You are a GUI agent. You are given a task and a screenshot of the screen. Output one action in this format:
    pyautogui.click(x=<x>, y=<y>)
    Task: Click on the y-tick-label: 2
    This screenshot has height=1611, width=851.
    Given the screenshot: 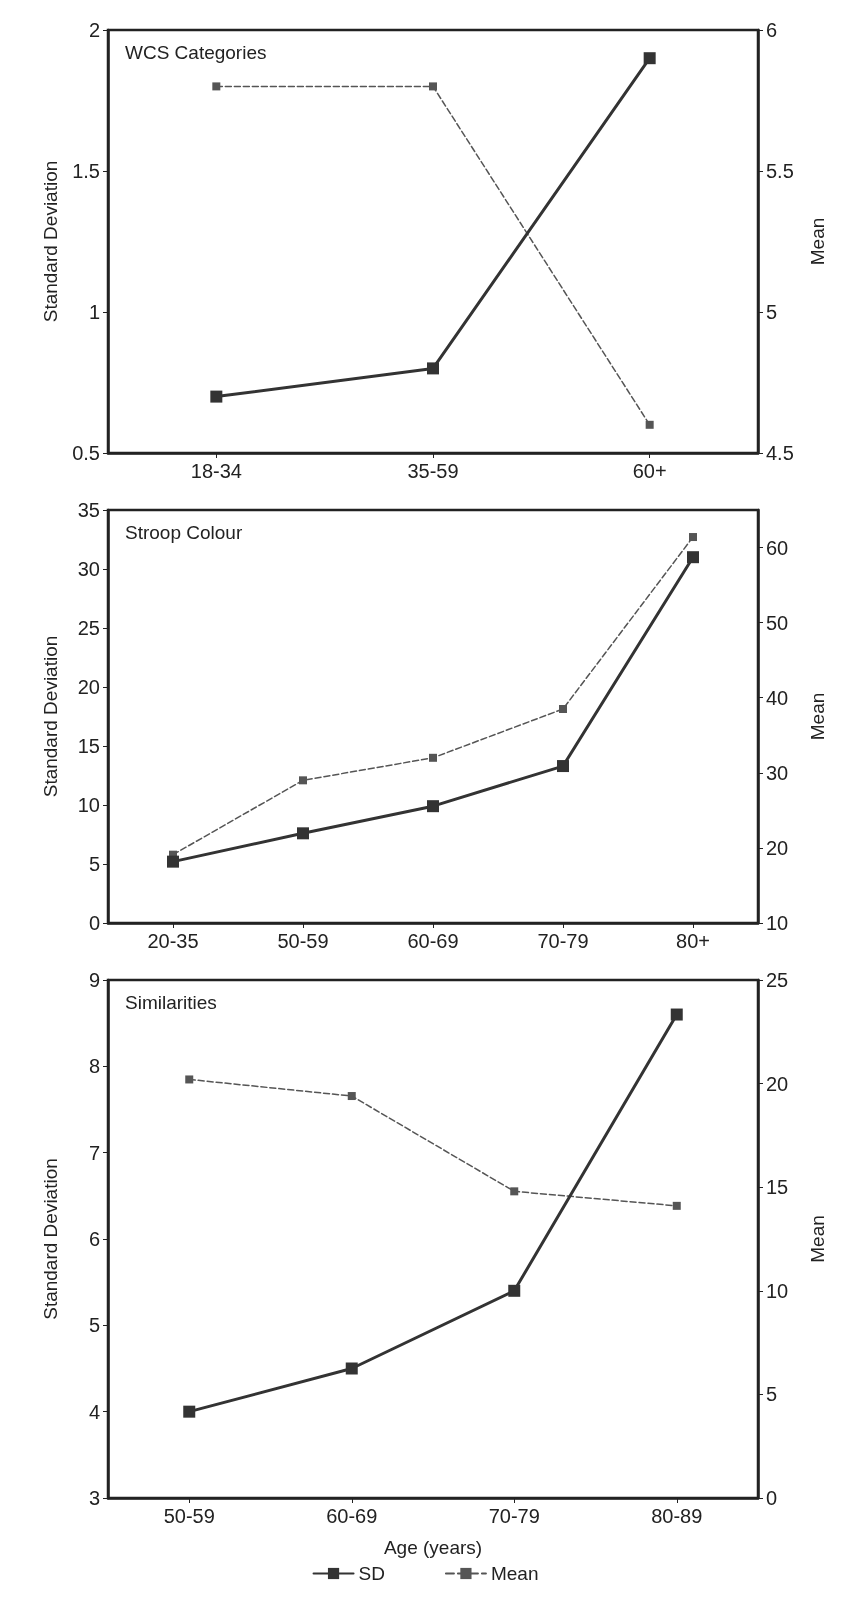 What is the action you would take?
    pyautogui.click(x=94, y=30)
    